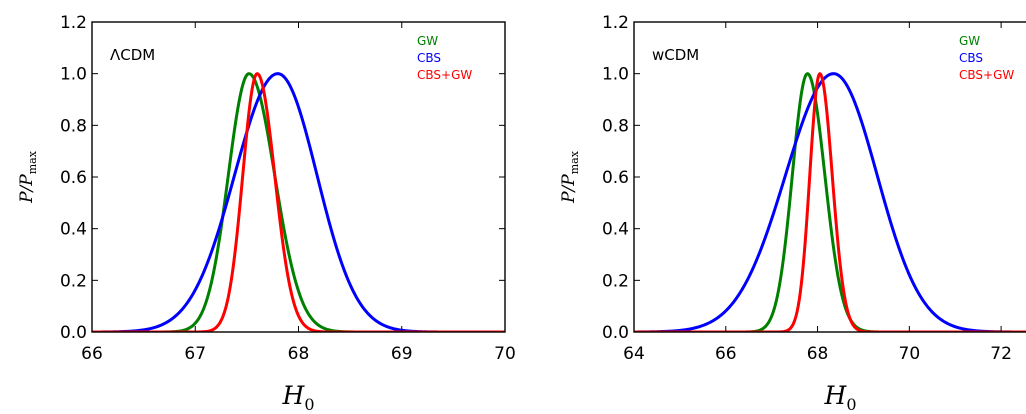 Image resolution: width=1026 pixels, height=414 pixels. Describe the element at coordinates (427, 41) in the screenshot. I see `panel-1-legend-gw: GW` at that location.